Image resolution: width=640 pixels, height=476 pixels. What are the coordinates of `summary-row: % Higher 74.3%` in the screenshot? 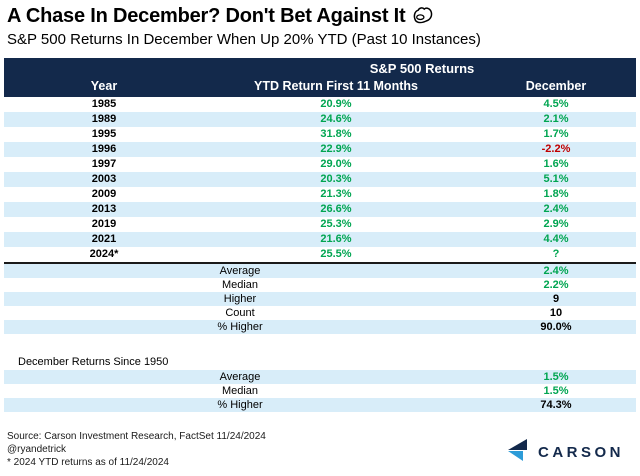 It's located at (320, 405).